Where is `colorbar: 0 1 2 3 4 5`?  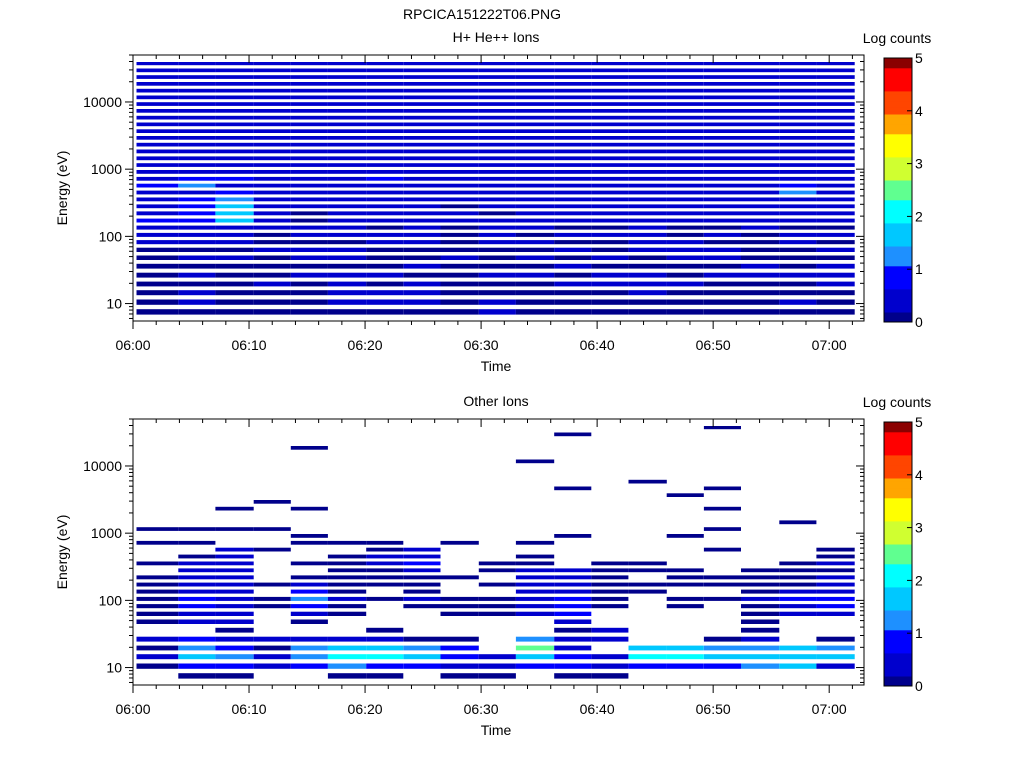
colorbar: 0 1 2 3 4 5 is located at coordinates (903, 190).